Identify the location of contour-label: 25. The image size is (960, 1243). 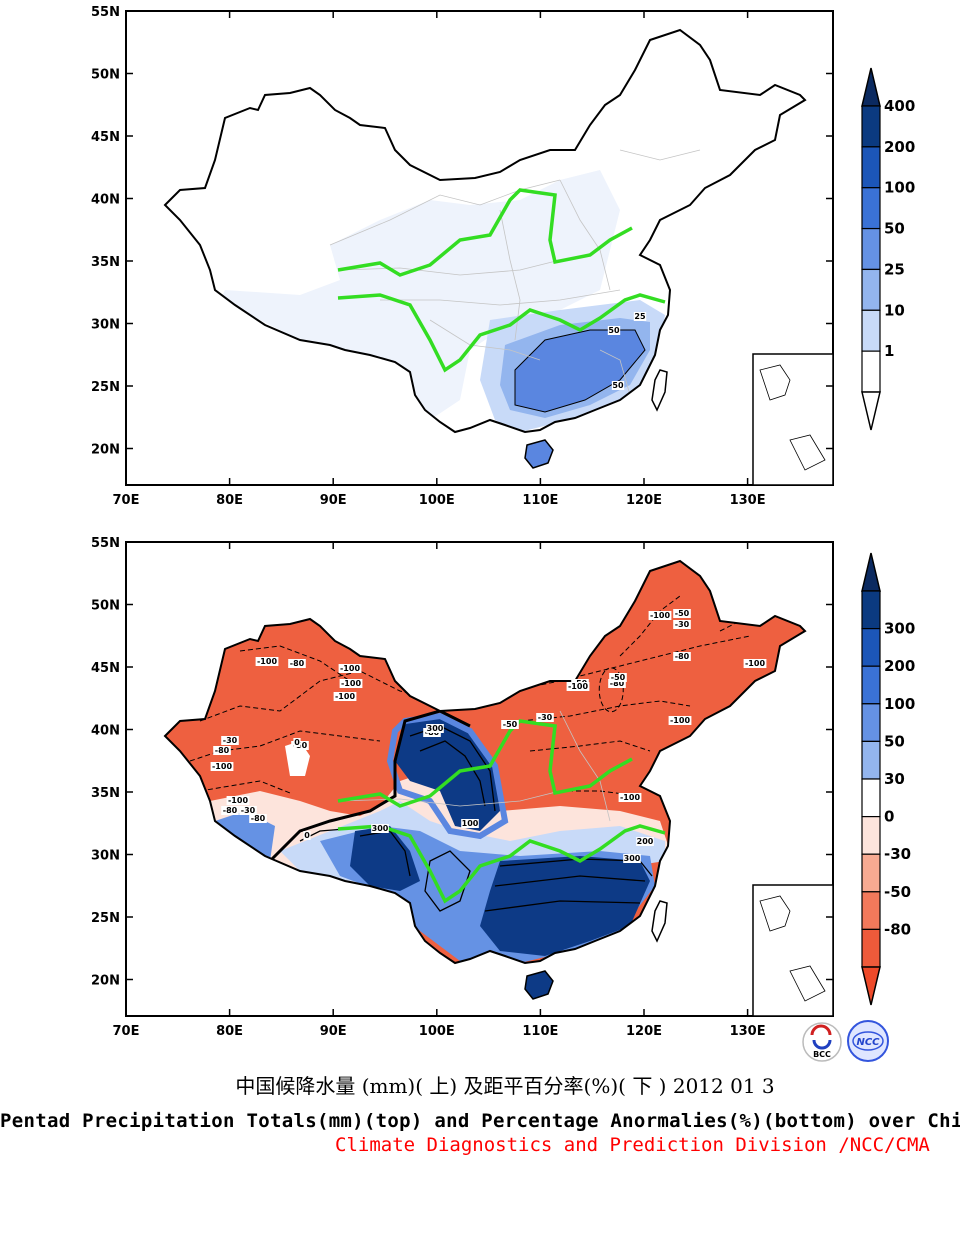
(640, 316).